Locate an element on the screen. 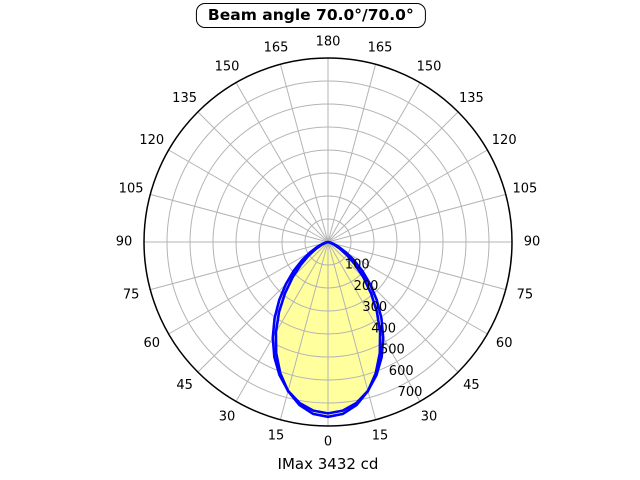  angle-label-165-left: 165 is located at coordinates (276, 47).